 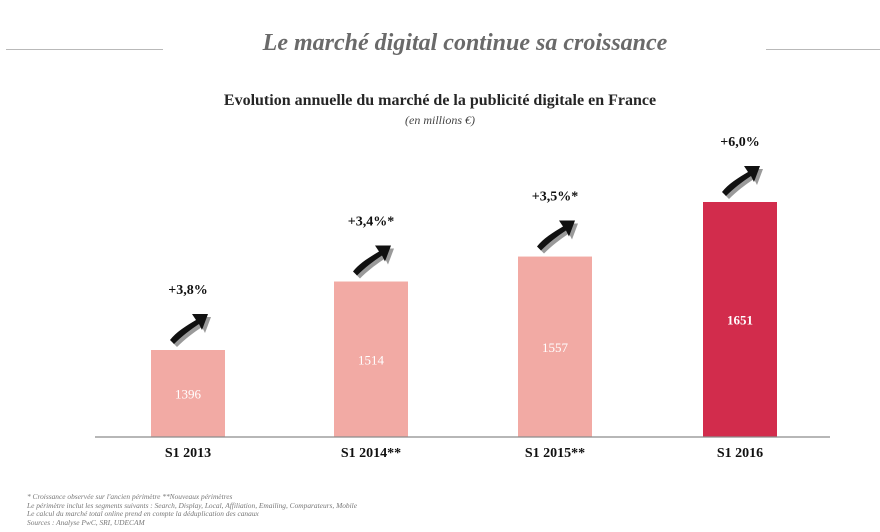 I want to click on footnote-line: Sources : Analyse PwC, SRI, UDECAM, so click(x=86, y=522).